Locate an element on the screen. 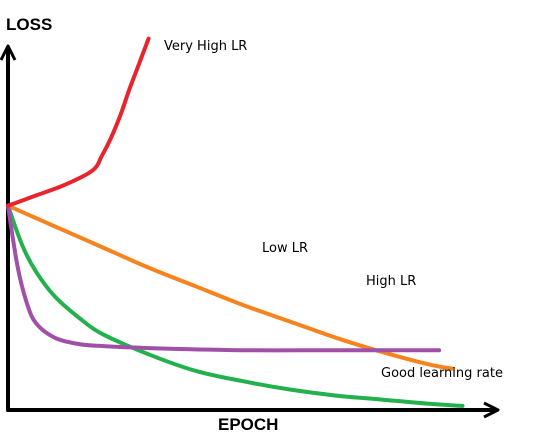 The width and height of the screenshot is (553, 440). label-good-learning-rate: Good learning rate is located at coordinates (442, 373).